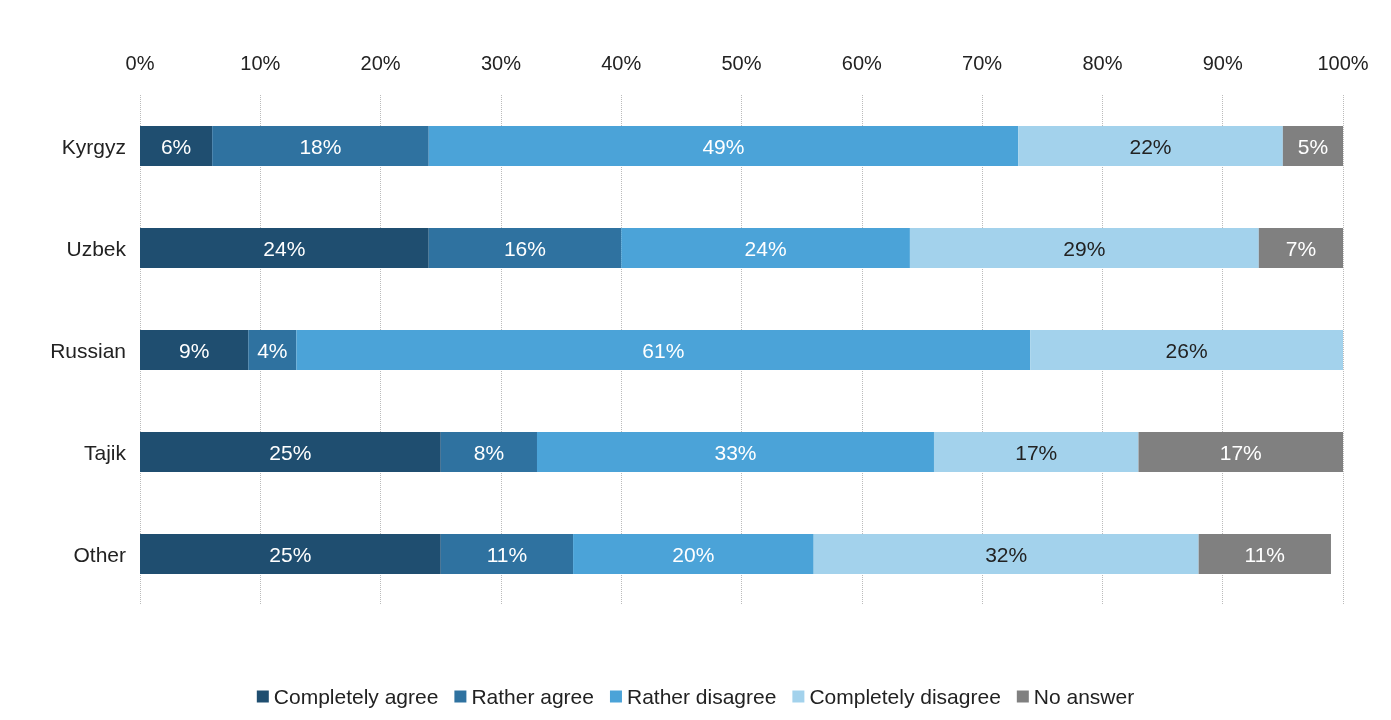 This screenshot has width=1391, height=720. Describe the element at coordinates (862, 63) in the screenshot. I see `x-tick-label: 60%` at that location.